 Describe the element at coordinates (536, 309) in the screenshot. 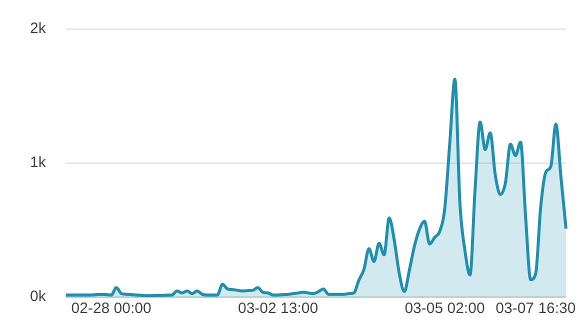

I see `x-tick-label: 03-07 16:30` at that location.